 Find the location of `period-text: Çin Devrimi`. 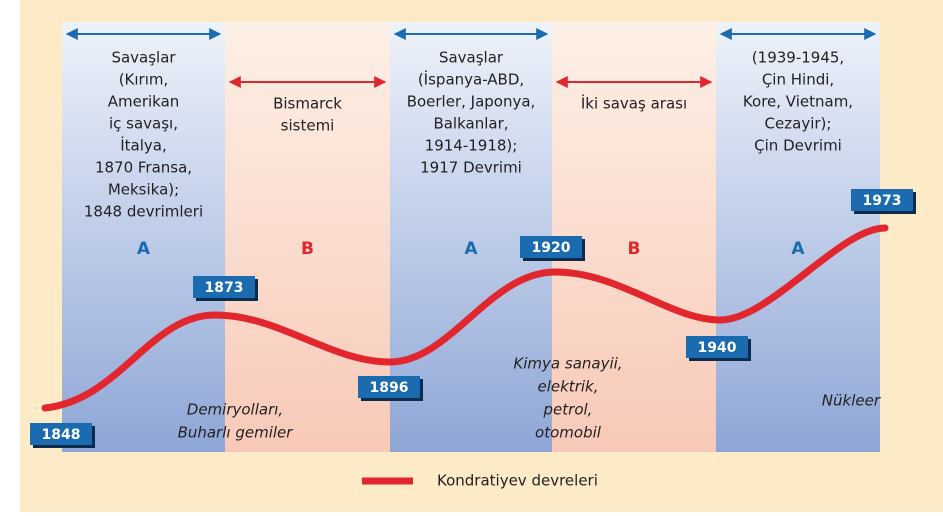

period-text: Çin Devrimi is located at coordinates (798, 146).